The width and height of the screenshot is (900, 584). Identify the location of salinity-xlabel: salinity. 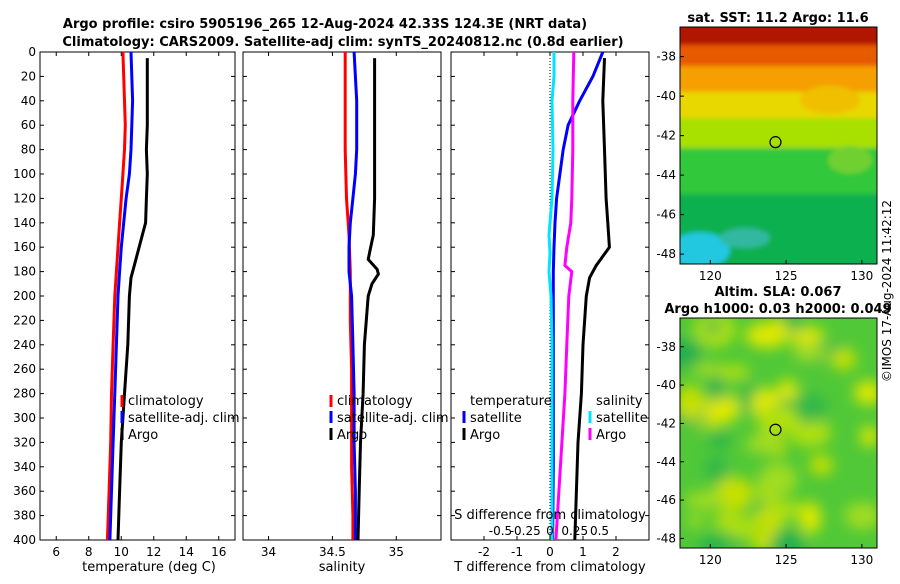
(342, 567).